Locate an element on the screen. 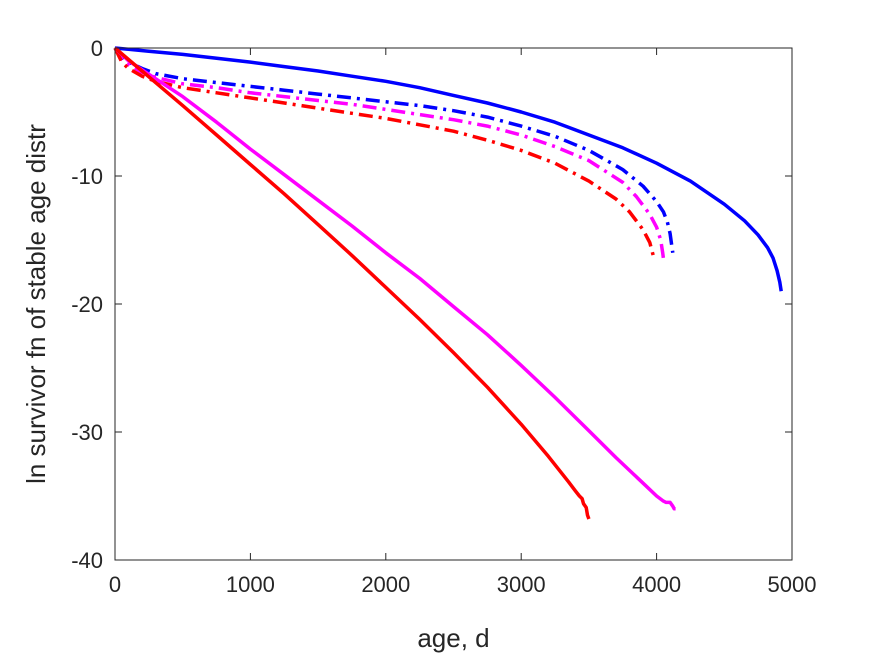 This screenshot has width=875, height=656. x-tick-label: 2000 is located at coordinates (385, 584).